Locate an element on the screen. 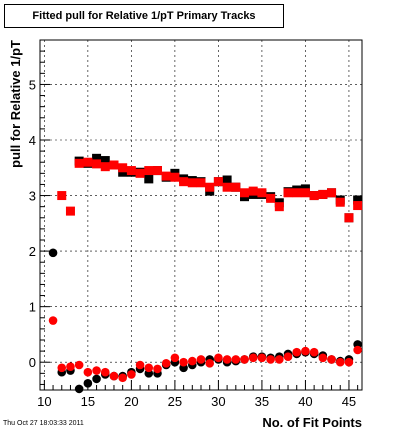  x-tick-label: 30 is located at coordinates (218, 401).